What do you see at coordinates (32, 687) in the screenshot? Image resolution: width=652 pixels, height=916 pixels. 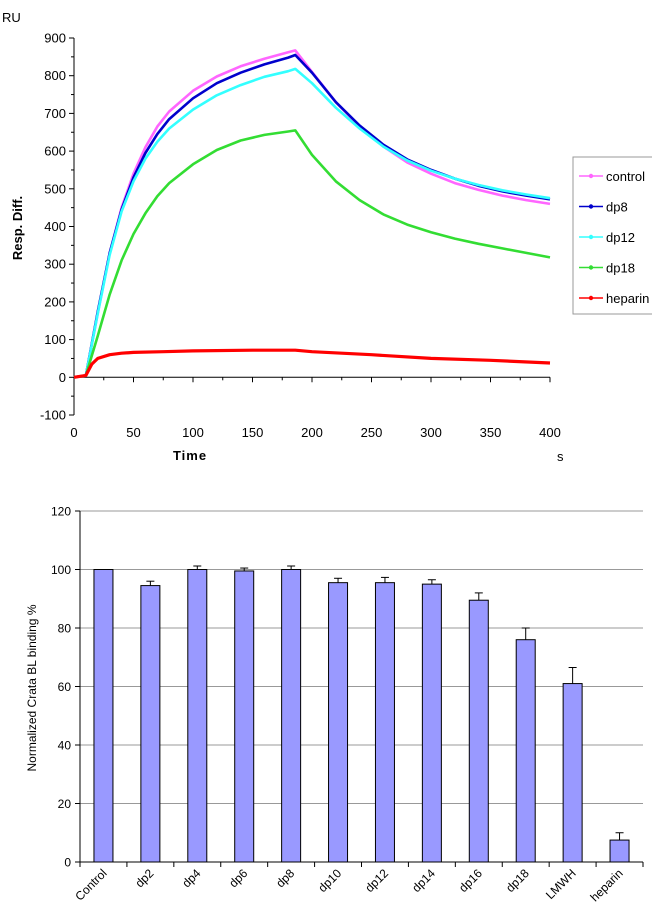 I see `y-axis-title: Normalized Crata BL binding %` at bounding box center [32, 687].